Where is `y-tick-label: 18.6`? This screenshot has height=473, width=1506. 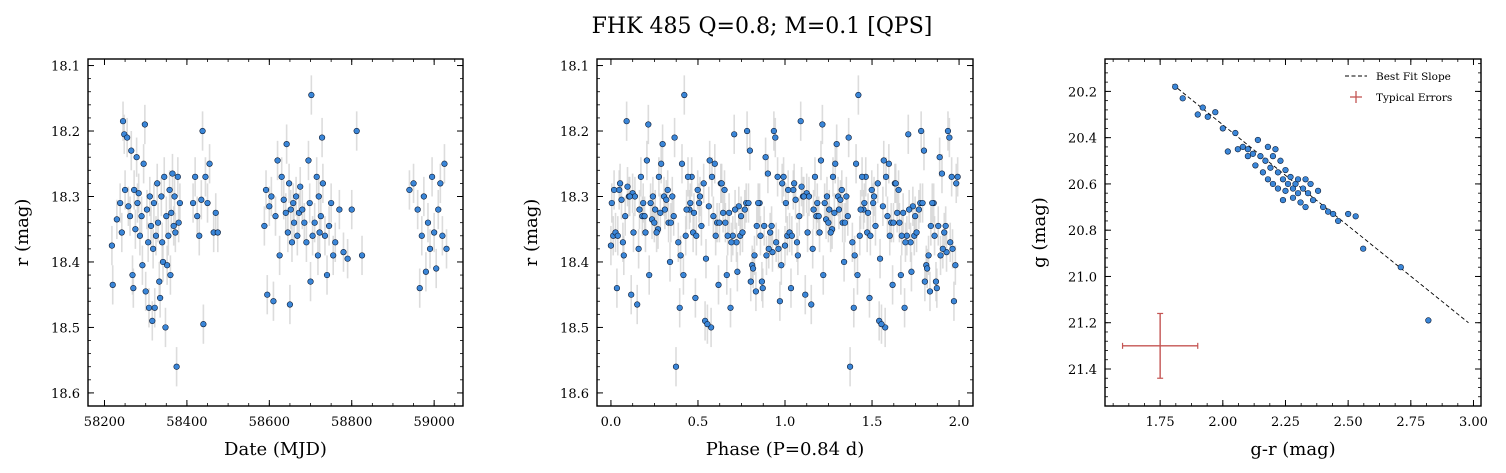 y-tick-label: 18.6 is located at coordinates (574, 394).